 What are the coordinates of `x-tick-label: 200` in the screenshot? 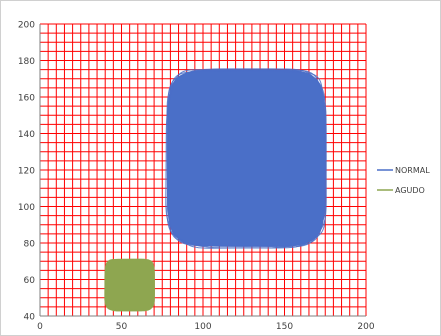 It's located at (365, 327).